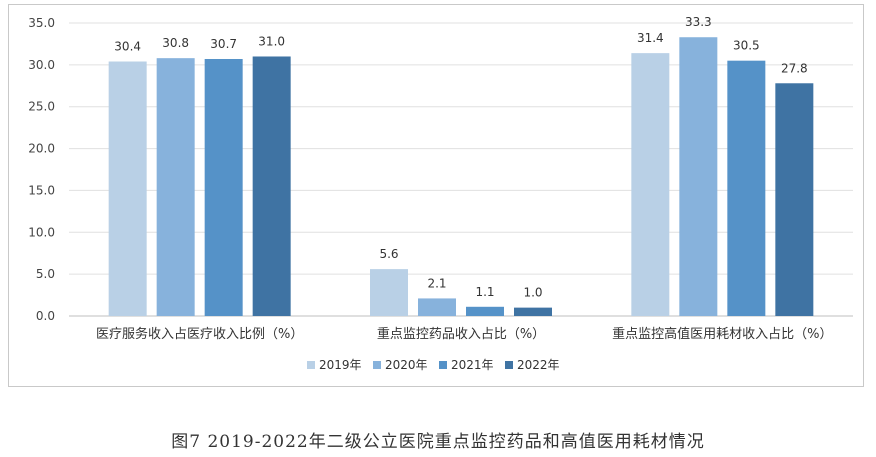 The height and width of the screenshot is (457, 876). I want to click on figure-caption: 图7 2019-2022年二级公立医院重点监控药品和高值医用耗材情况, so click(438, 442).